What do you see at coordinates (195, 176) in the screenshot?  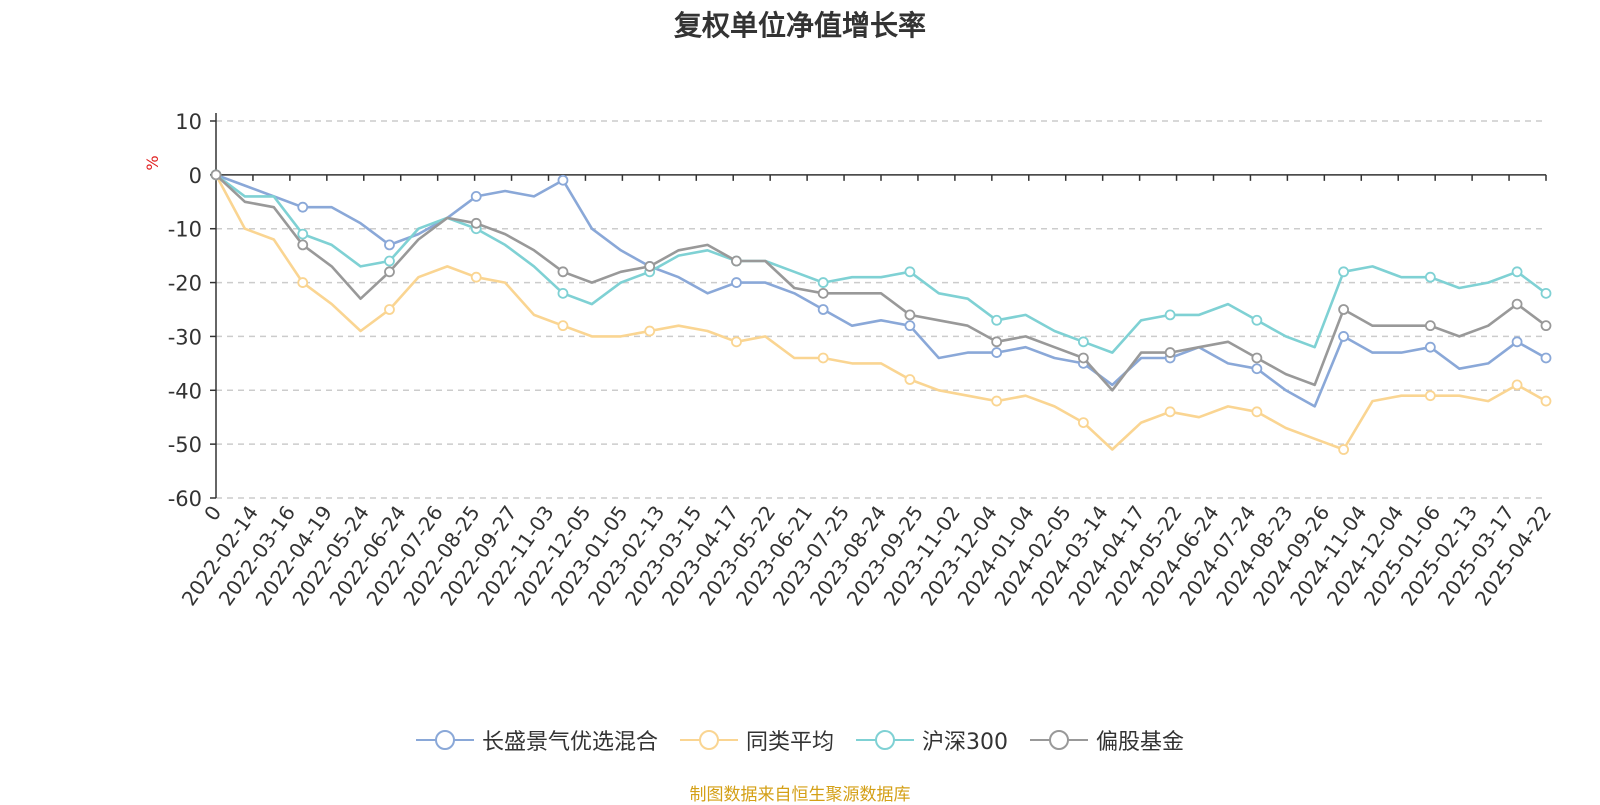 I see `y-tick-label: 0` at bounding box center [195, 176].